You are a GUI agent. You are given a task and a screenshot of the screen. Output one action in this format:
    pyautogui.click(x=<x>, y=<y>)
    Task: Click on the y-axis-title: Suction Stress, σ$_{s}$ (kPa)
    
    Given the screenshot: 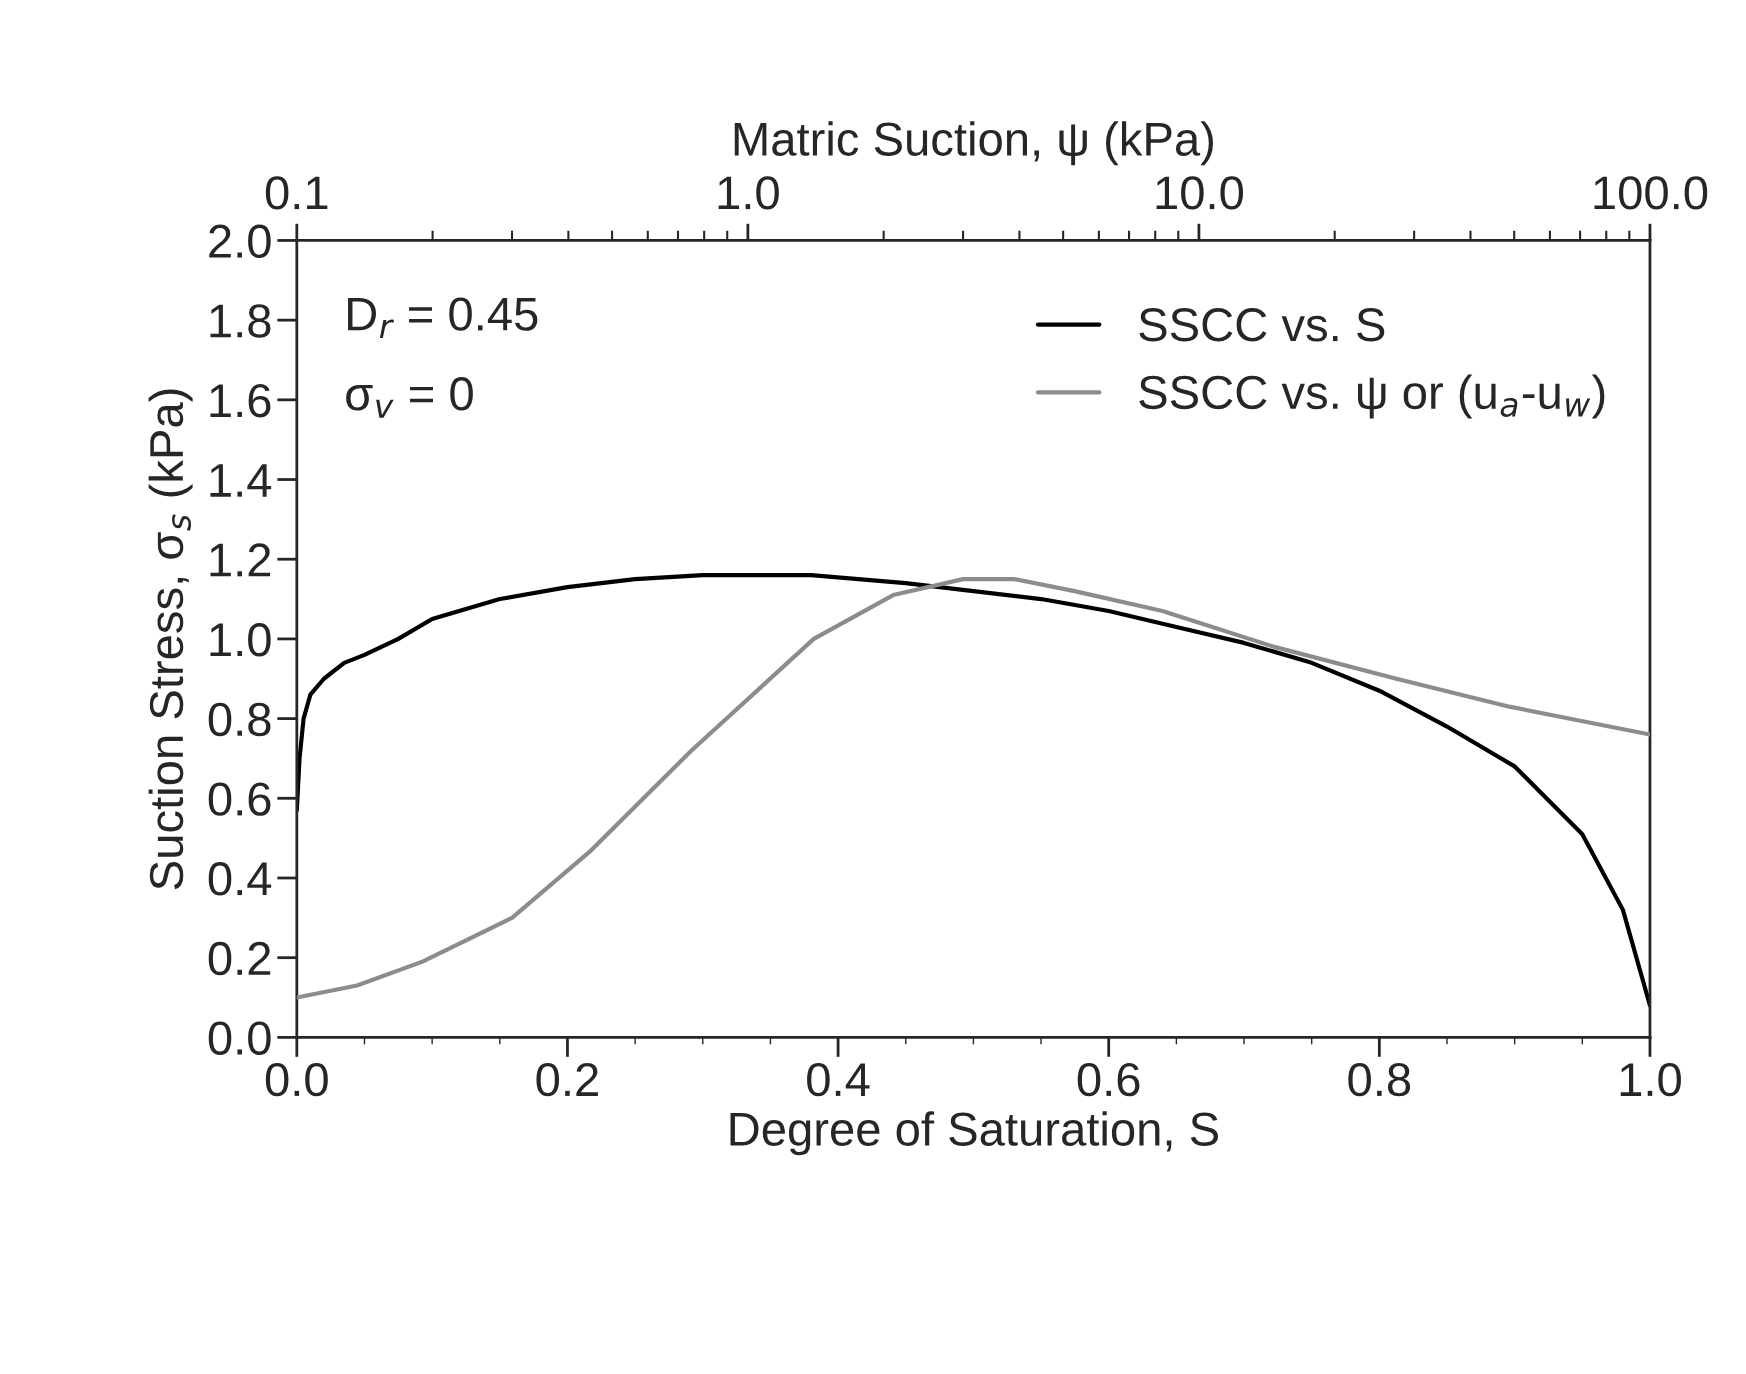 What is the action you would take?
    pyautogui.click(x=170, y=639)
    